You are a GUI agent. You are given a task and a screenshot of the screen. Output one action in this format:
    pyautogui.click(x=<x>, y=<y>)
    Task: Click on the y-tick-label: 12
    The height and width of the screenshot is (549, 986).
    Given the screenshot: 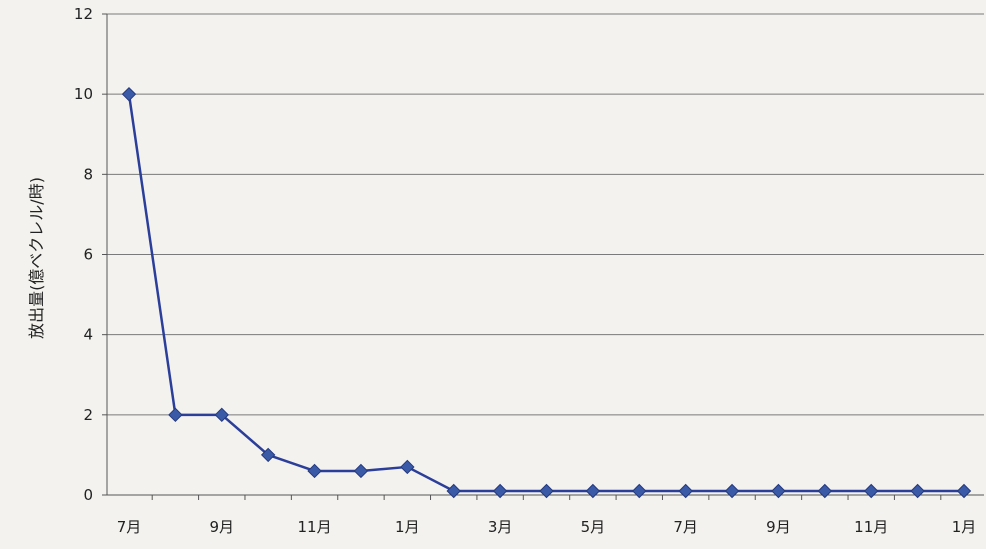 What is the action you would take?
    pyautogui.click(x=83, y=14)
    